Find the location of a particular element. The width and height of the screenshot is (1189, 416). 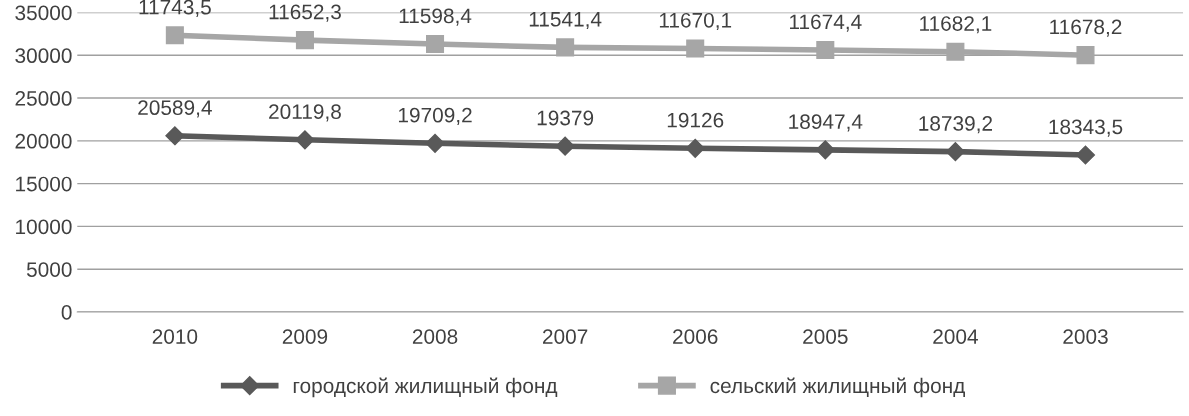

x-tick-label: 2007 is located at coordinates (565, 336).